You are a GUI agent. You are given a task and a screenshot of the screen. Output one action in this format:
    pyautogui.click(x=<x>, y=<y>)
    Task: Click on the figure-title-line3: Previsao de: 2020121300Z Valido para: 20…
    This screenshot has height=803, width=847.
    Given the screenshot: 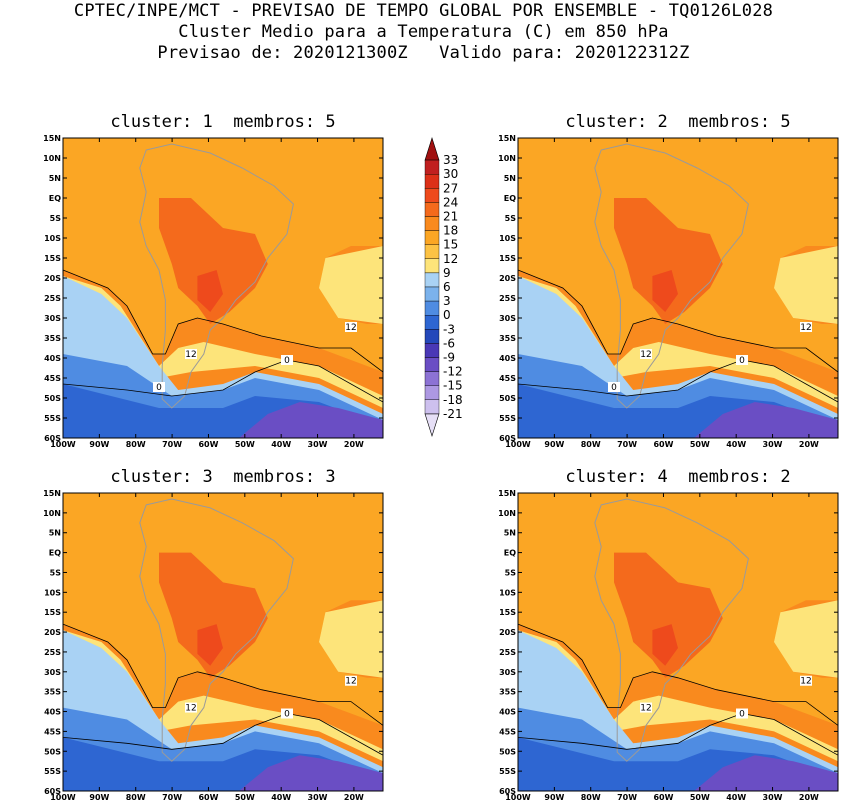 What is the action you would take?
    pyautogui.click(x=423, y=53)
    